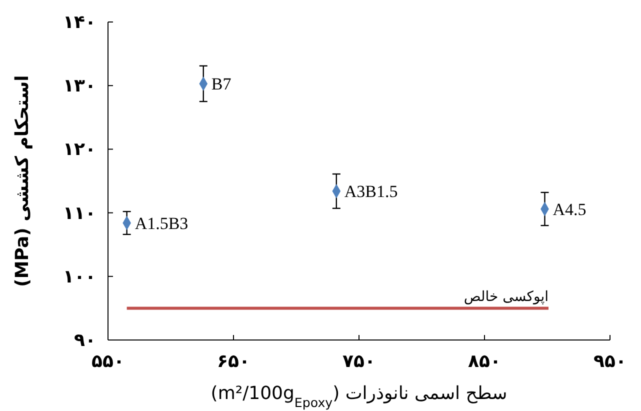 This screenshot has width=641, height=411. What do you see at coordinates (79, 86) in the screenshot?
I see `y-tick-label: ۱۳۰` at bounding box center [79, 86].